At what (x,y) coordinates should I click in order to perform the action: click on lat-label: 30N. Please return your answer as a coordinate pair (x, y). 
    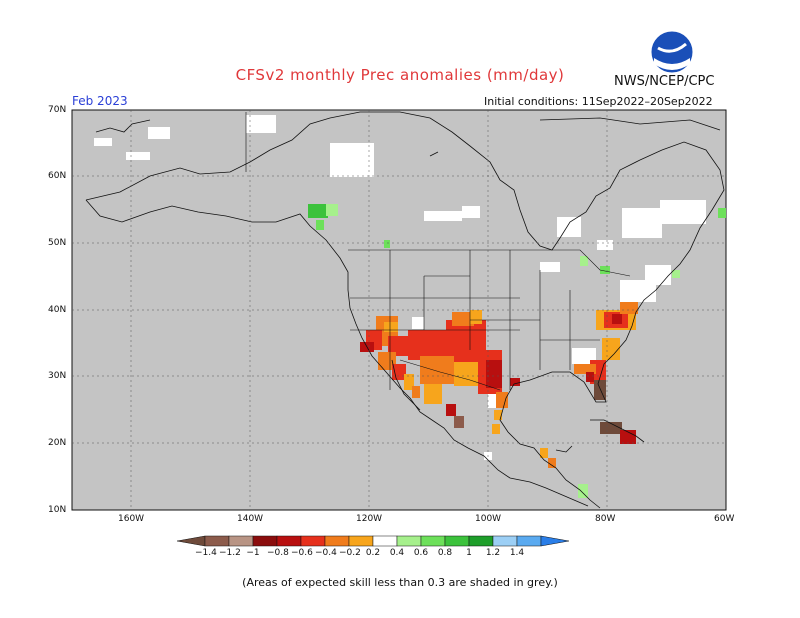
    Looking at the image, I should click on (57, 376).